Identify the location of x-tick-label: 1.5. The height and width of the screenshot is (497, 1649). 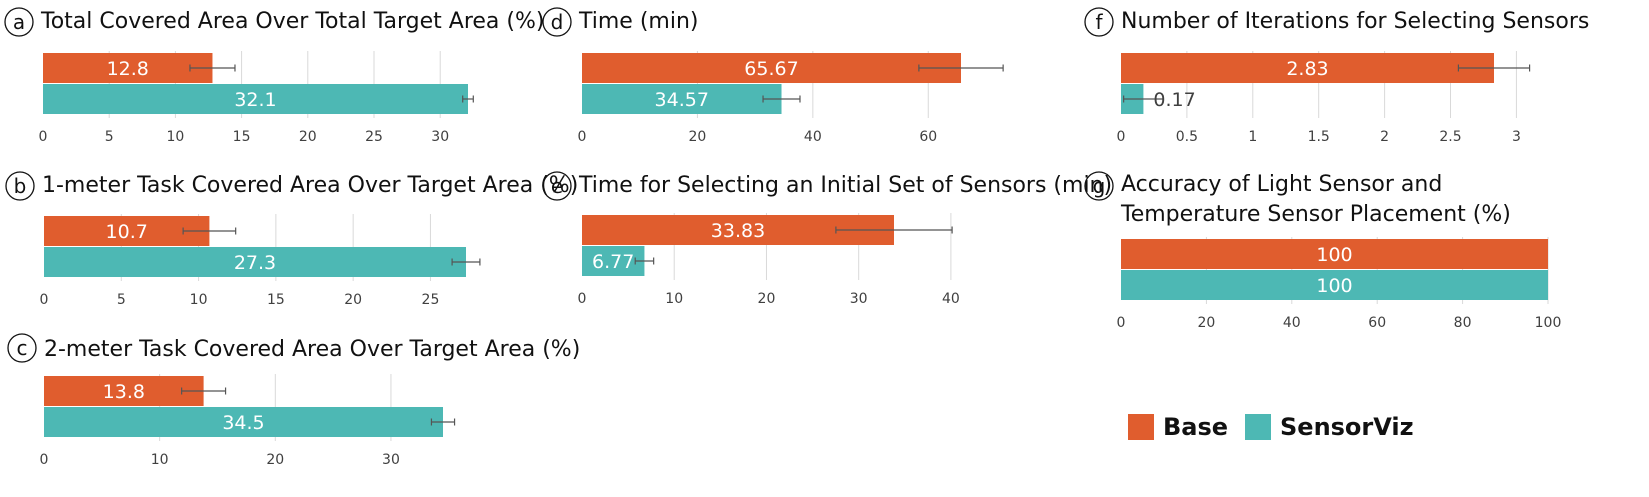
(1319, 137).